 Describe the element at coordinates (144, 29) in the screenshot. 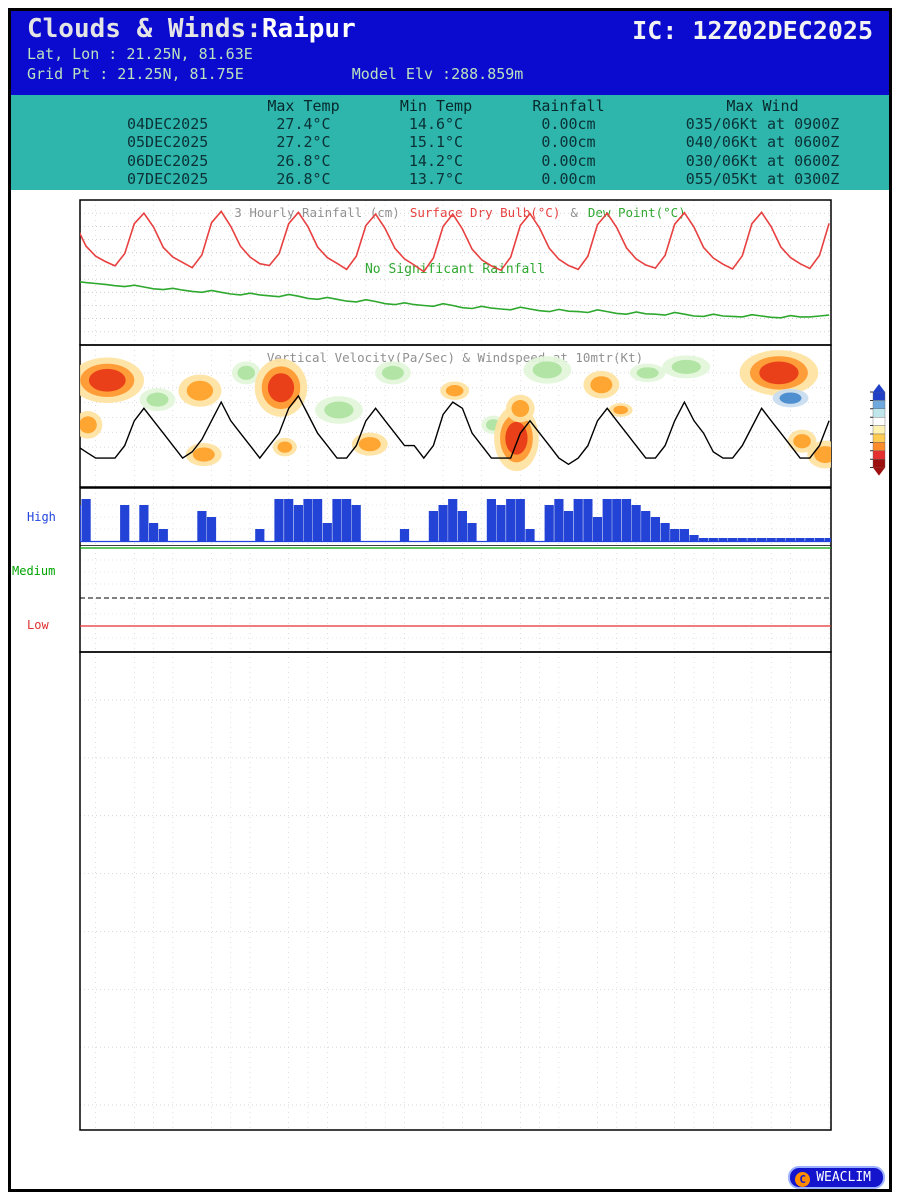

I see `page-title: Clouds & Winds:` at that location.